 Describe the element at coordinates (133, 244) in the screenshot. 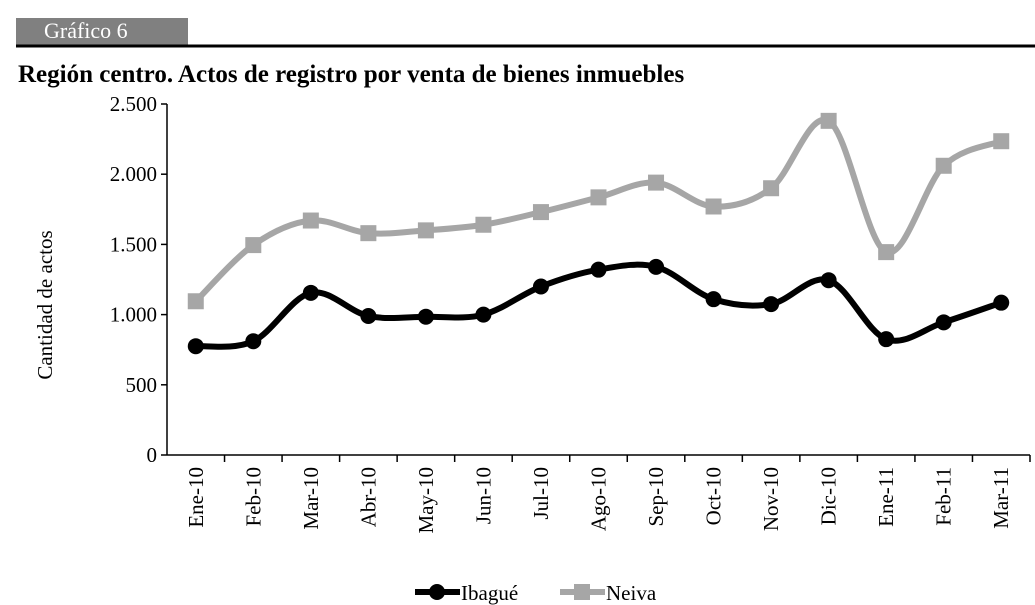

I see `y-tick-label: 1.500` at that location.